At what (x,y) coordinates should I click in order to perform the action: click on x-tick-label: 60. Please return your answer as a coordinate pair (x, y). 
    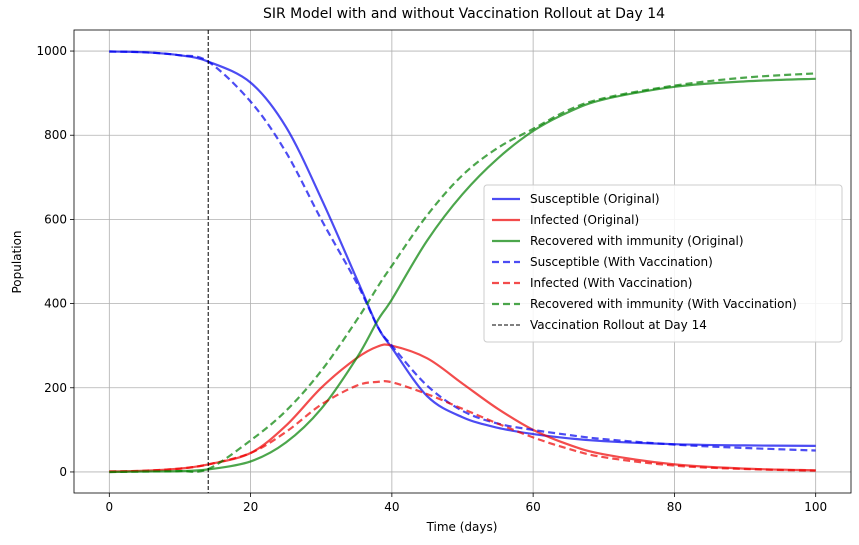
    Looking at the image, I should click on (532, 507).